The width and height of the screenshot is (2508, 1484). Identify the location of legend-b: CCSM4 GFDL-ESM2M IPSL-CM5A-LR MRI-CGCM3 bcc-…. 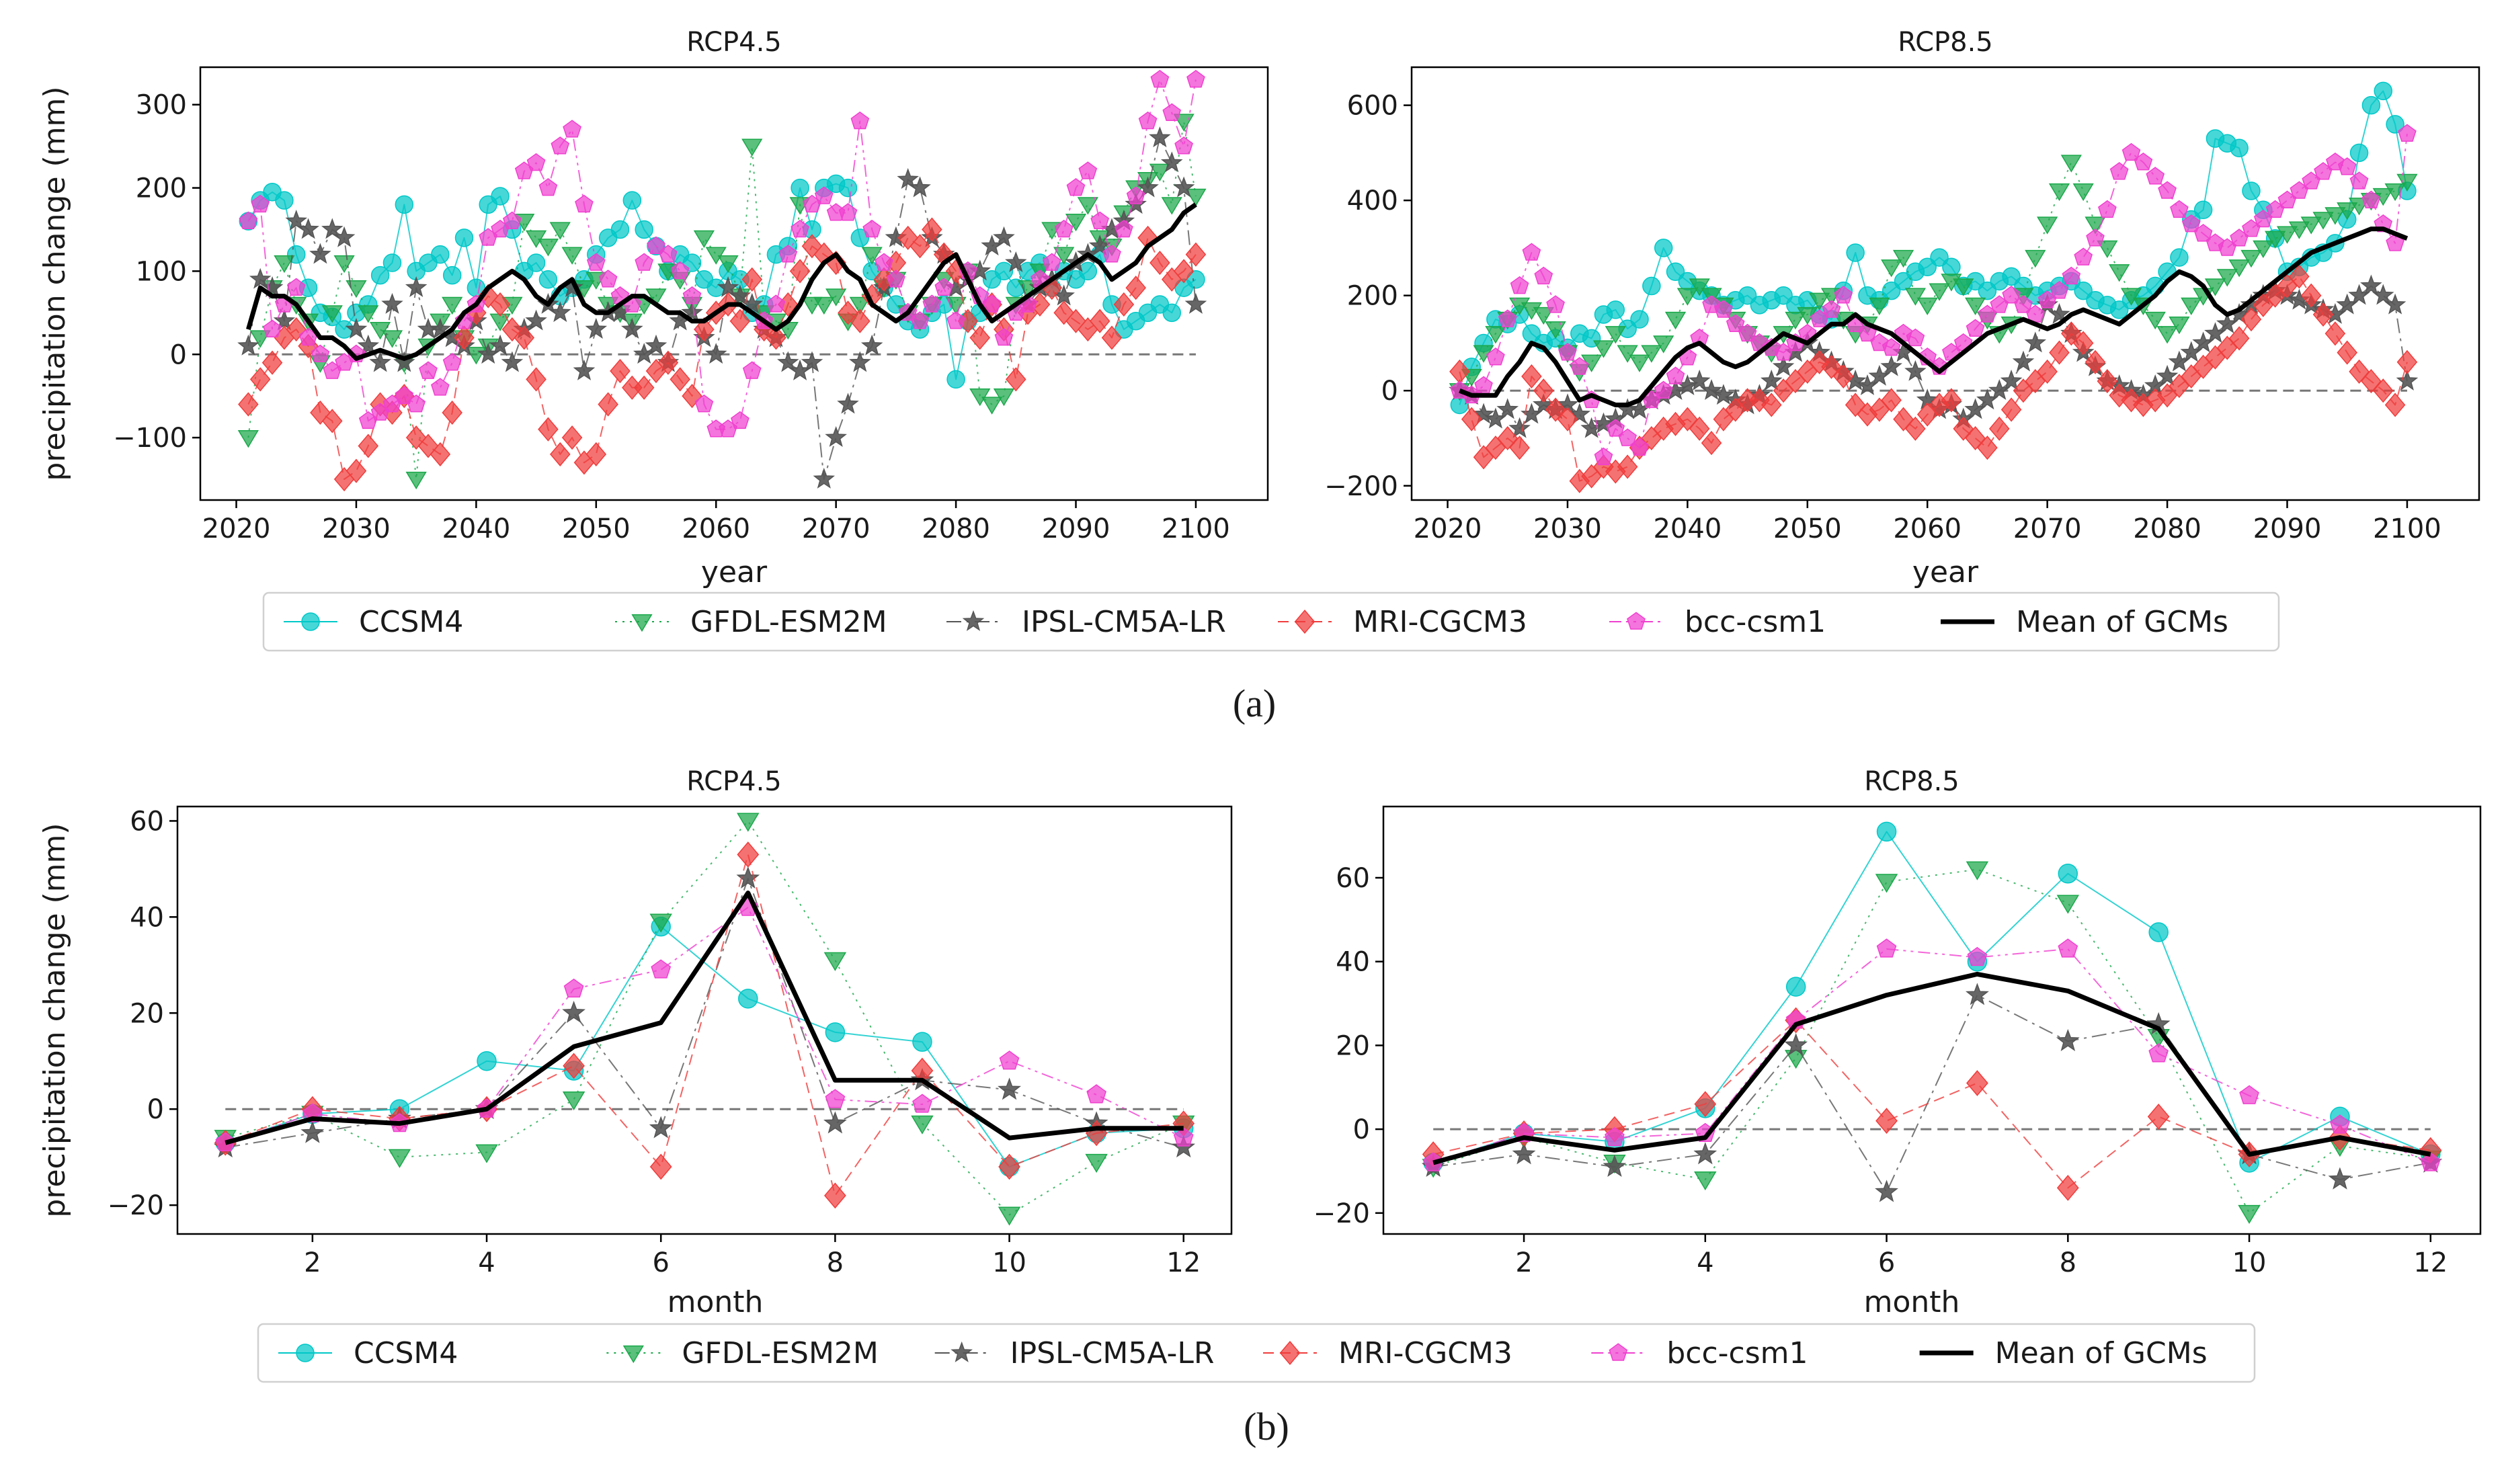
(1257, 1353).